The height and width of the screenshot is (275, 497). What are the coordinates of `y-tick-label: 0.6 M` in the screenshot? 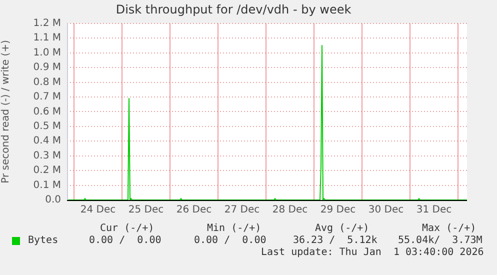 It's located at (47, 112).